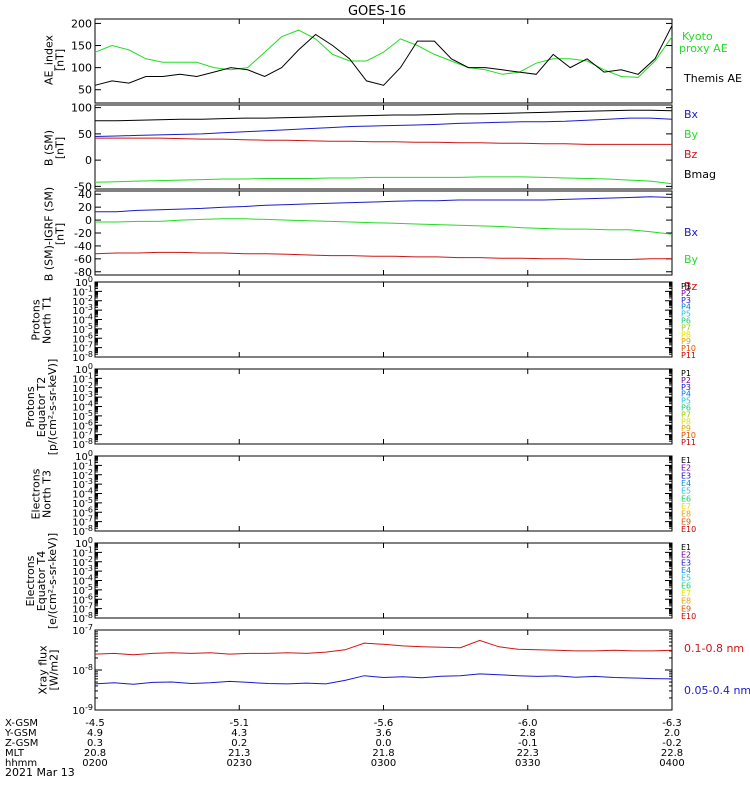 The width and height of the screenshot is (750, 804). What do you see at coordinates (717, 690) in the screenshot?
I see `legend-entry: 0.05-0.4 nm` at bounding box center [717, 690].